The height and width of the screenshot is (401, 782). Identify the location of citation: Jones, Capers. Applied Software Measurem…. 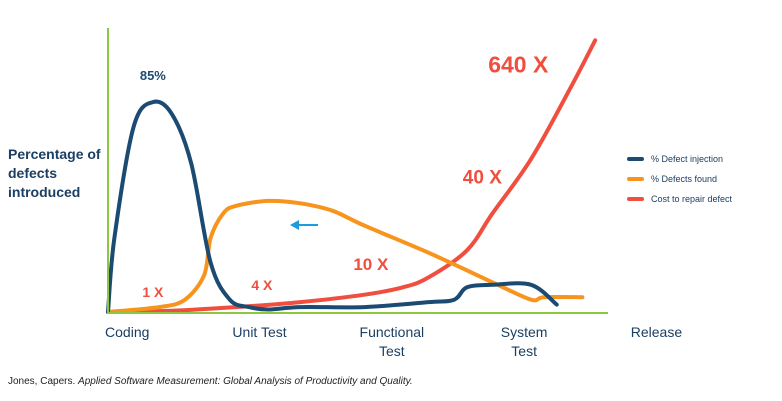
(210, 381).